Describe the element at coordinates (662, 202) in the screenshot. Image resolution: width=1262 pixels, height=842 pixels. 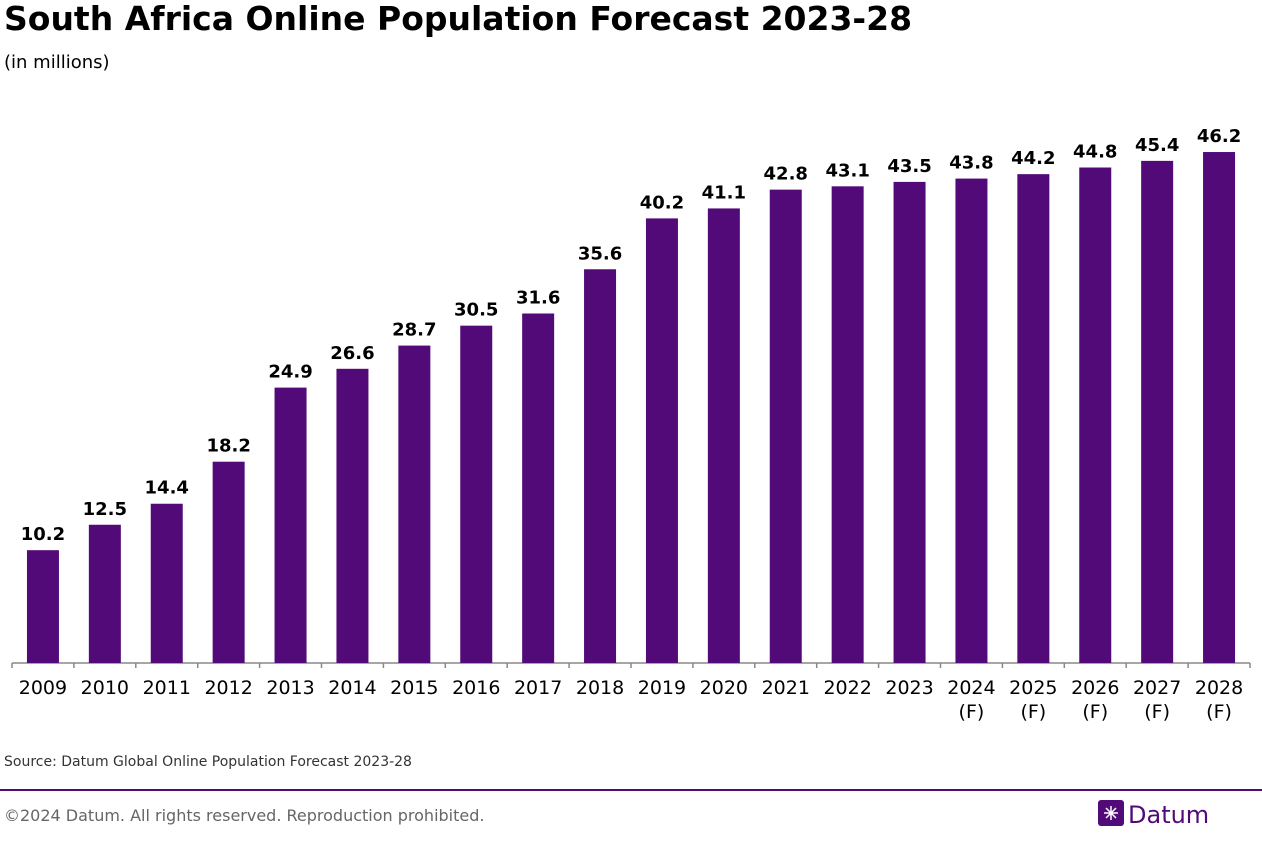
I see `value-label: 40.2` at that location.